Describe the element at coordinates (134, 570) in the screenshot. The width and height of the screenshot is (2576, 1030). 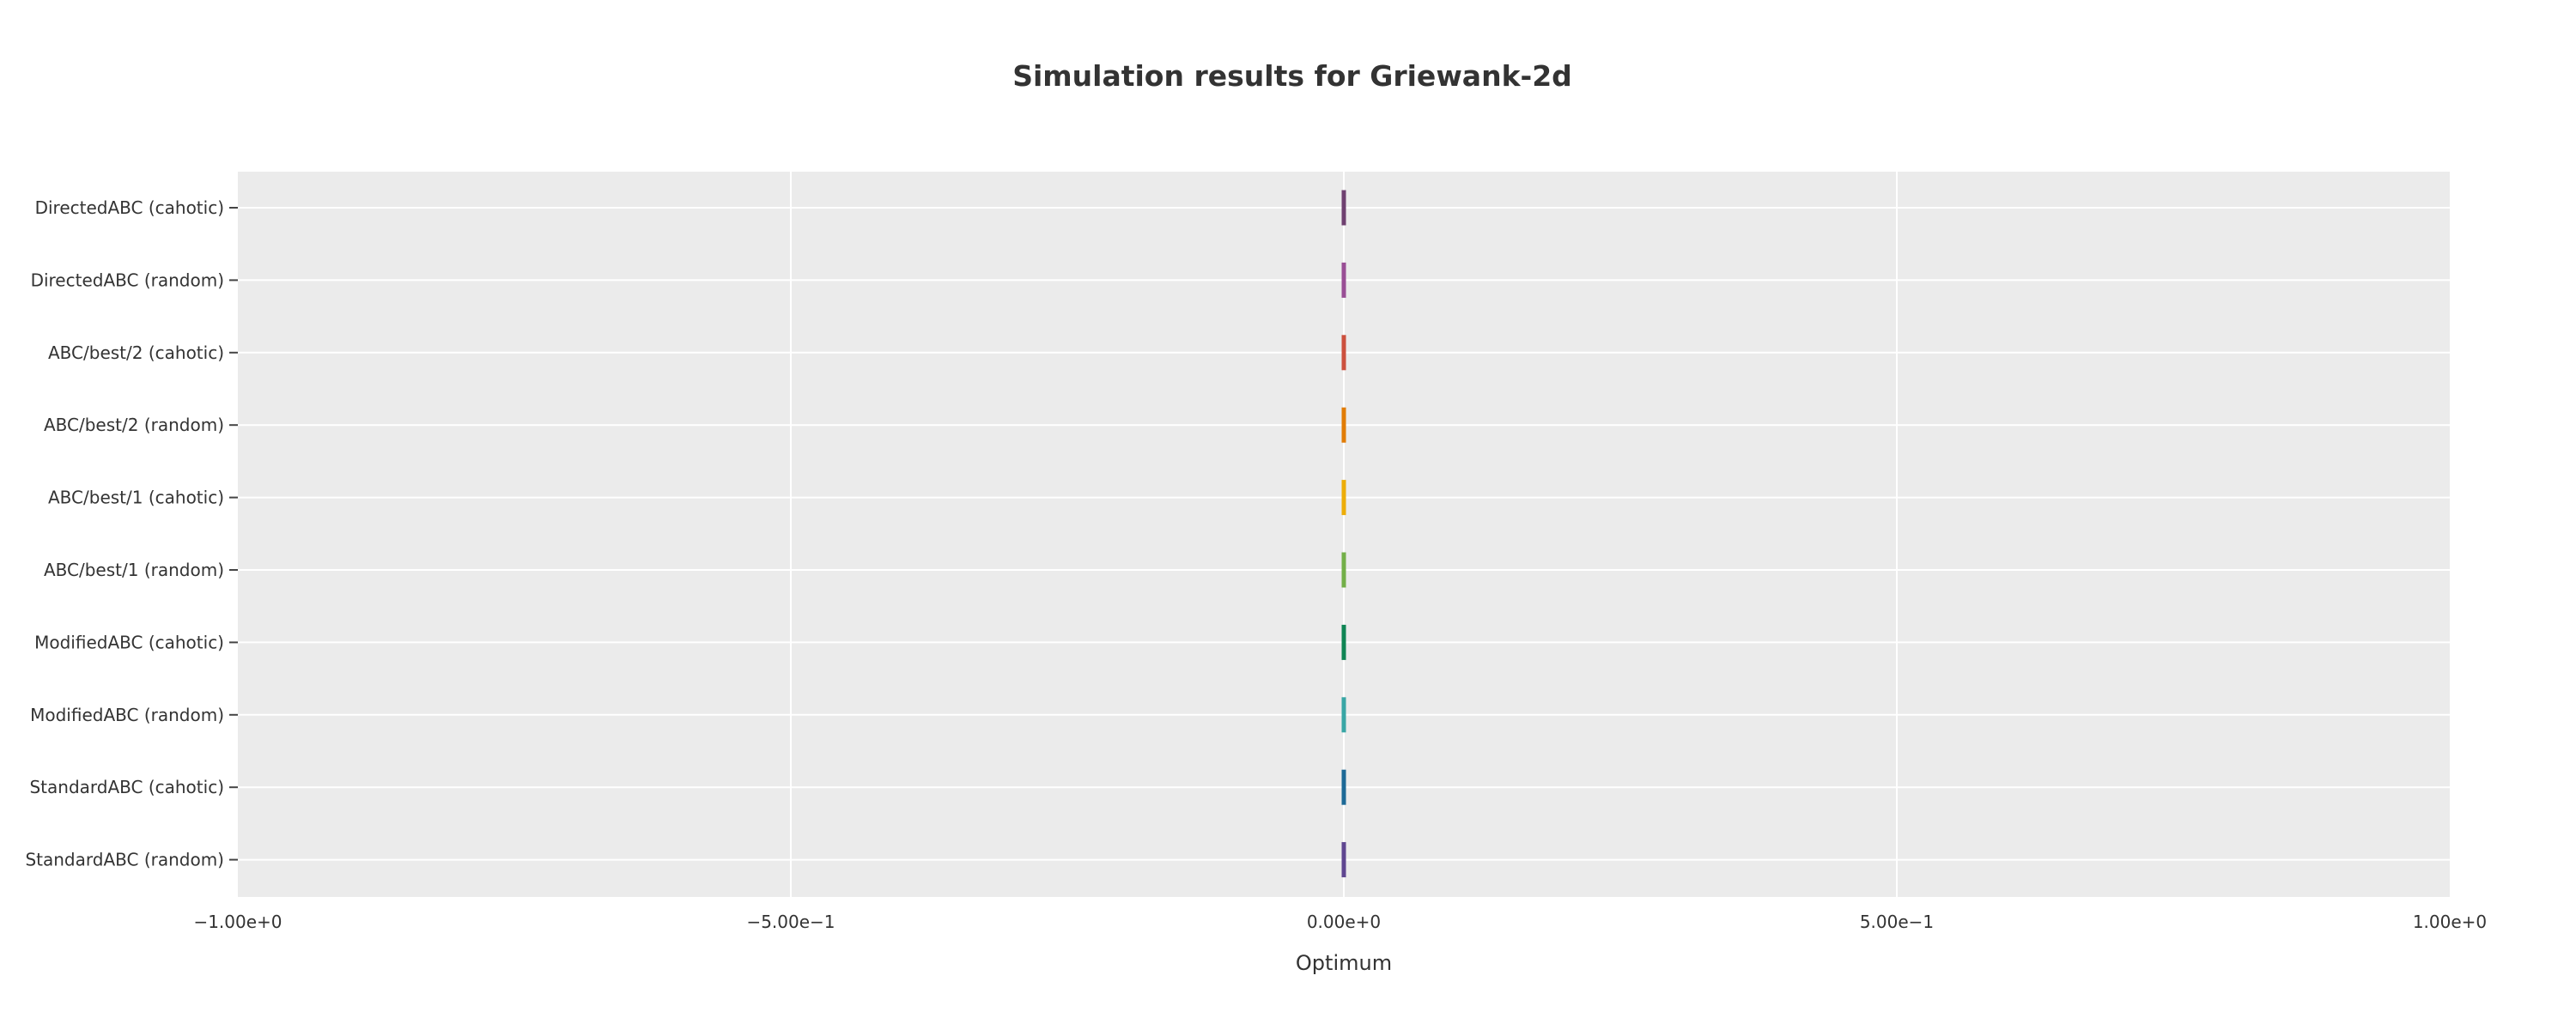
I see `y-tick-label: ABC/best/1 (random)` at that location.